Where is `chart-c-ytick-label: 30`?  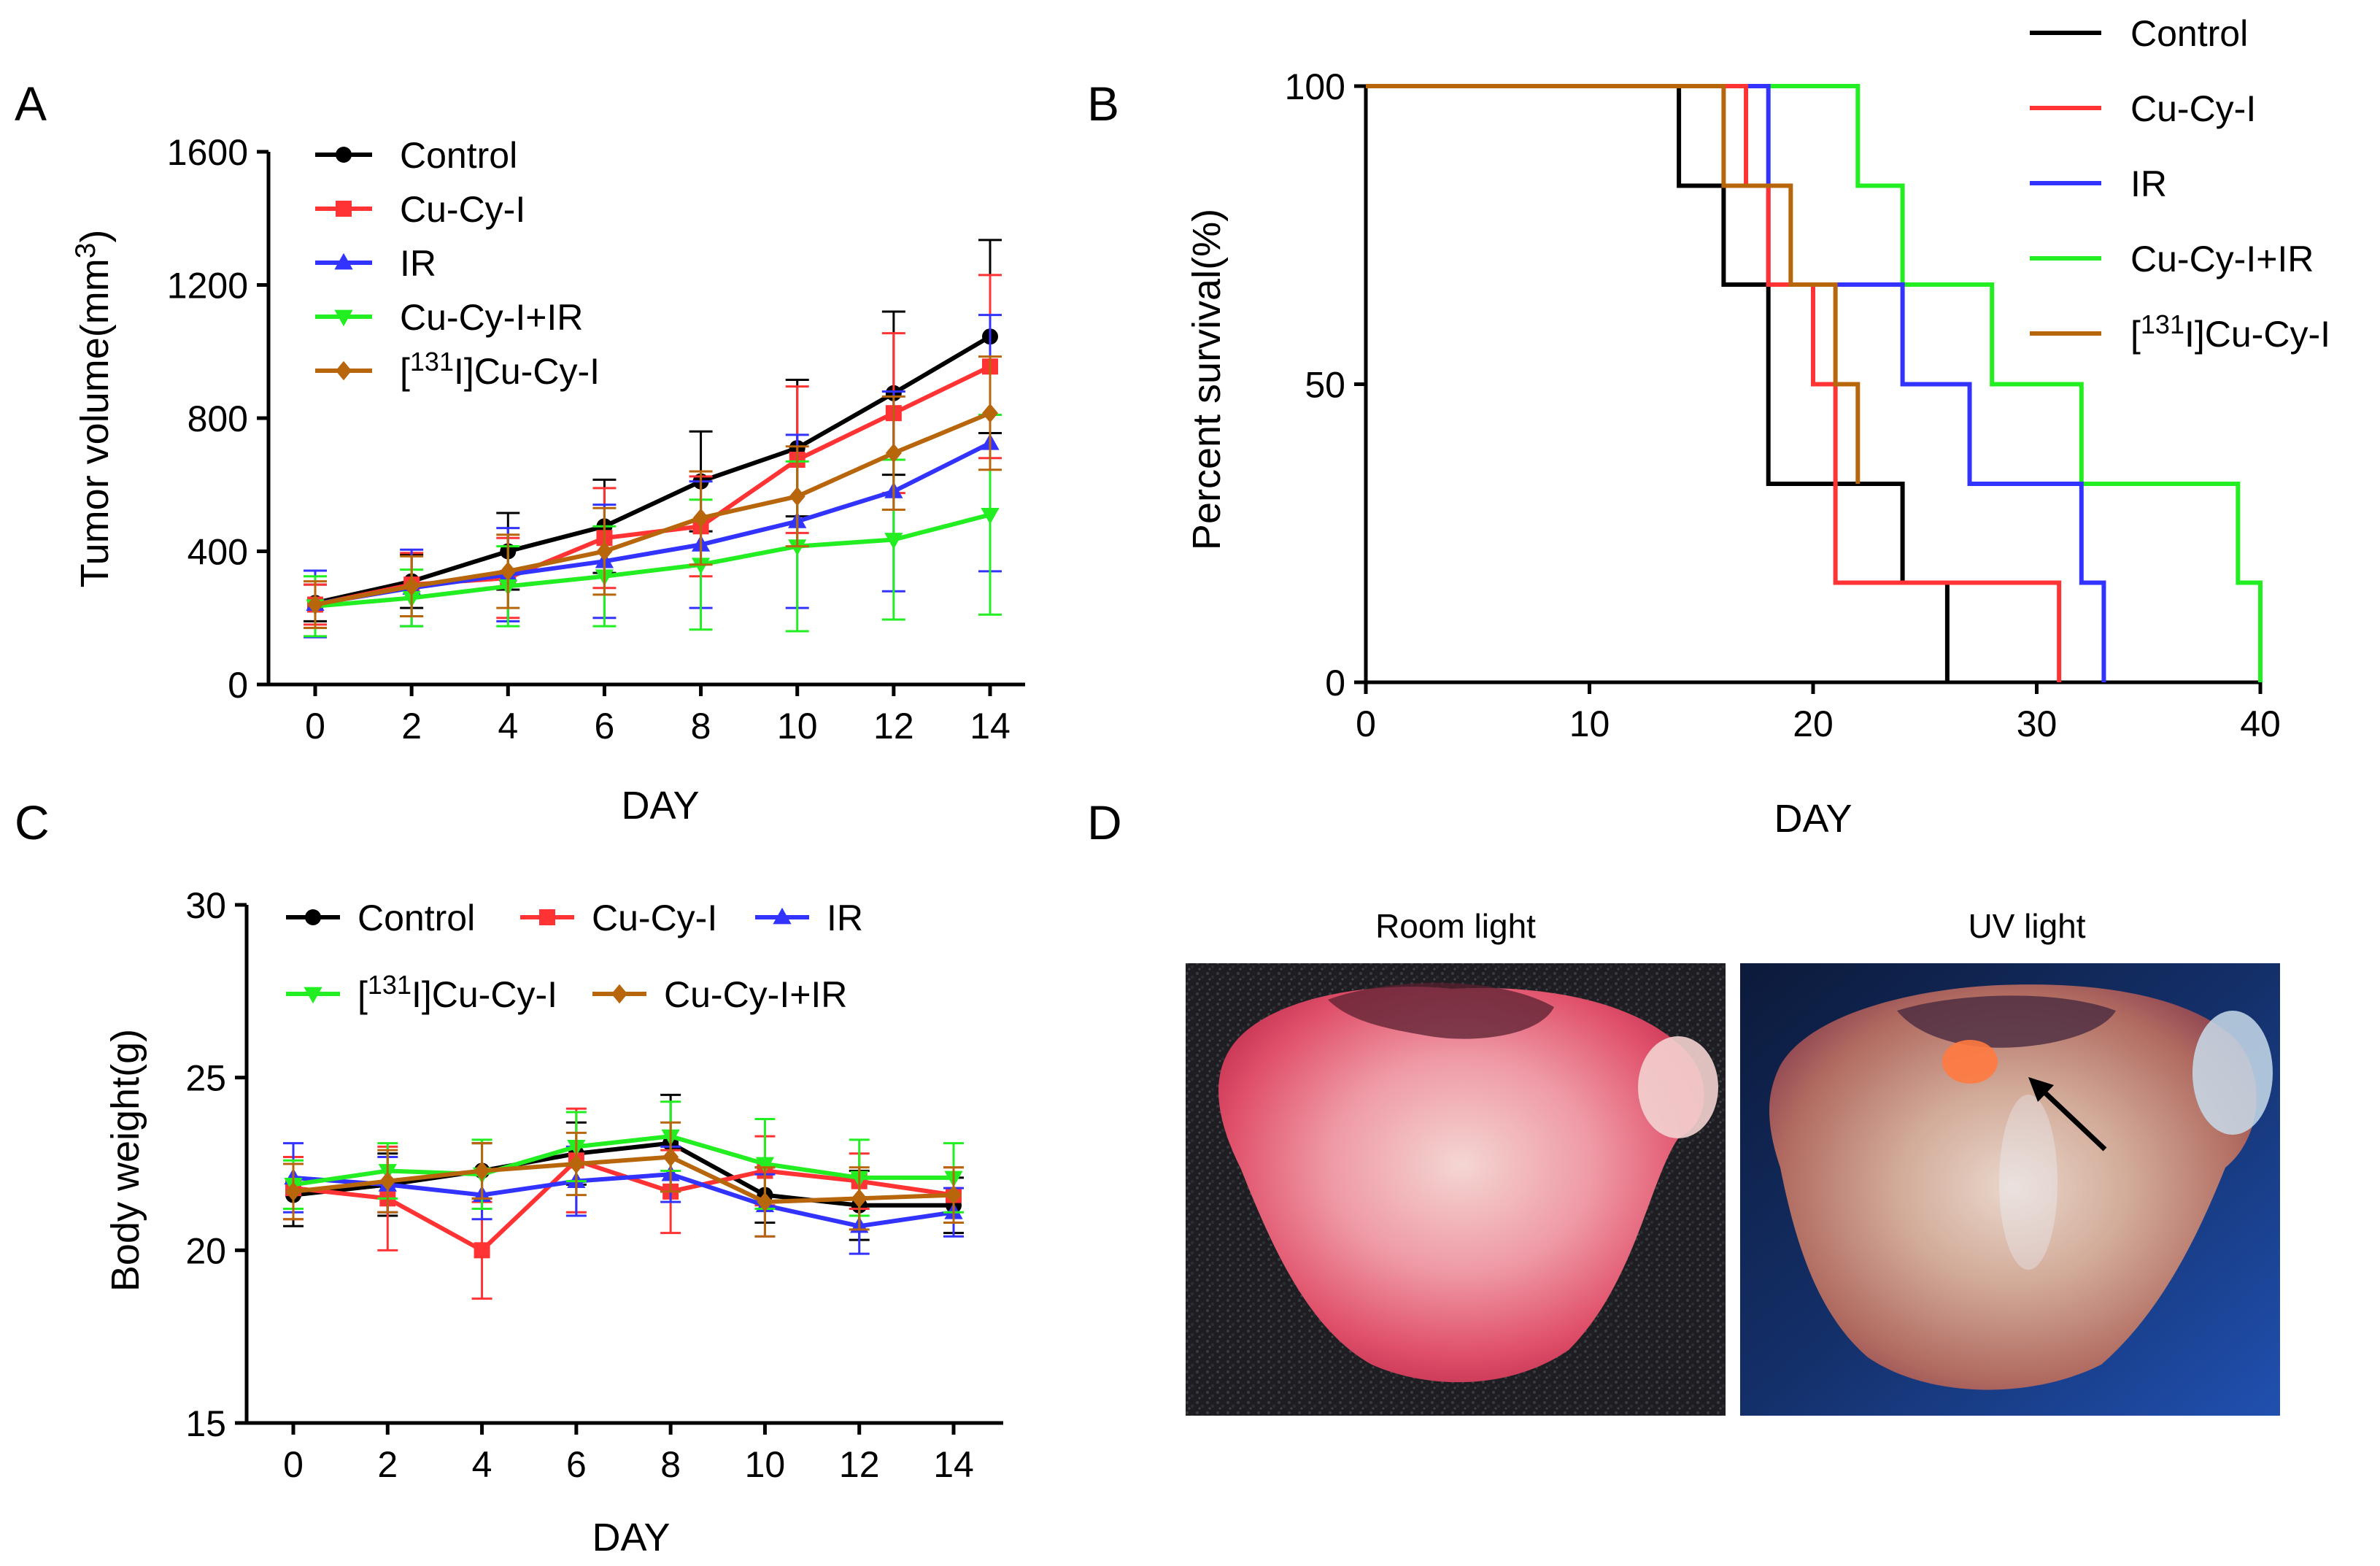 chart-c-ytick-label: 30 is located at coordinates (206, 905).